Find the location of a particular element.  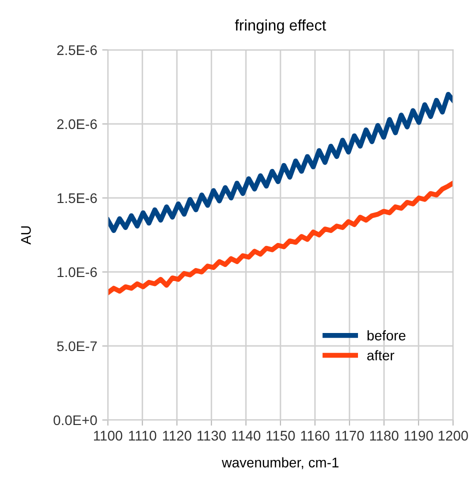

x-tick-label: 1170 is located at coordinates (350, 435).